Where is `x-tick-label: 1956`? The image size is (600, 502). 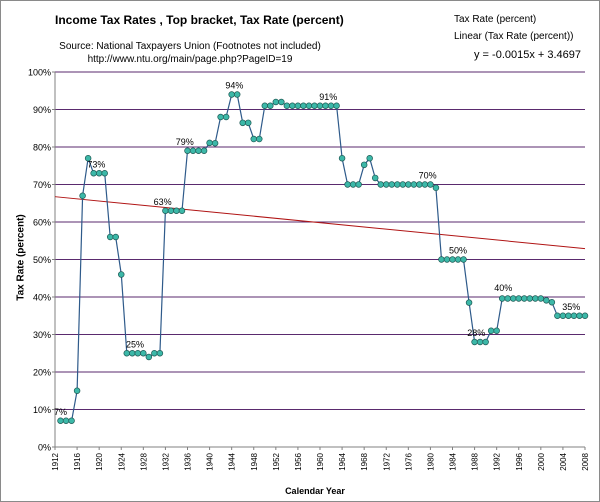 x-tick-label: 1956 is located at coordinates (298, 461).